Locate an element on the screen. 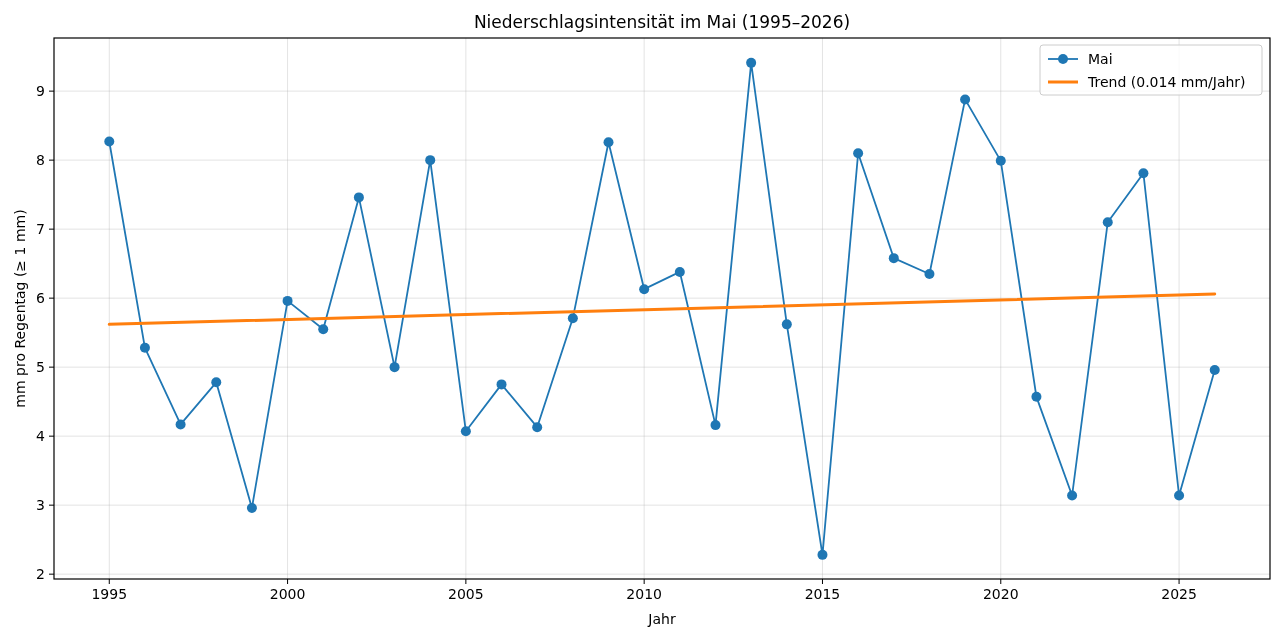 The height and width of the screenshot is (640, 1285). y-tick-label: 7 is located at coordinates (40, 229).